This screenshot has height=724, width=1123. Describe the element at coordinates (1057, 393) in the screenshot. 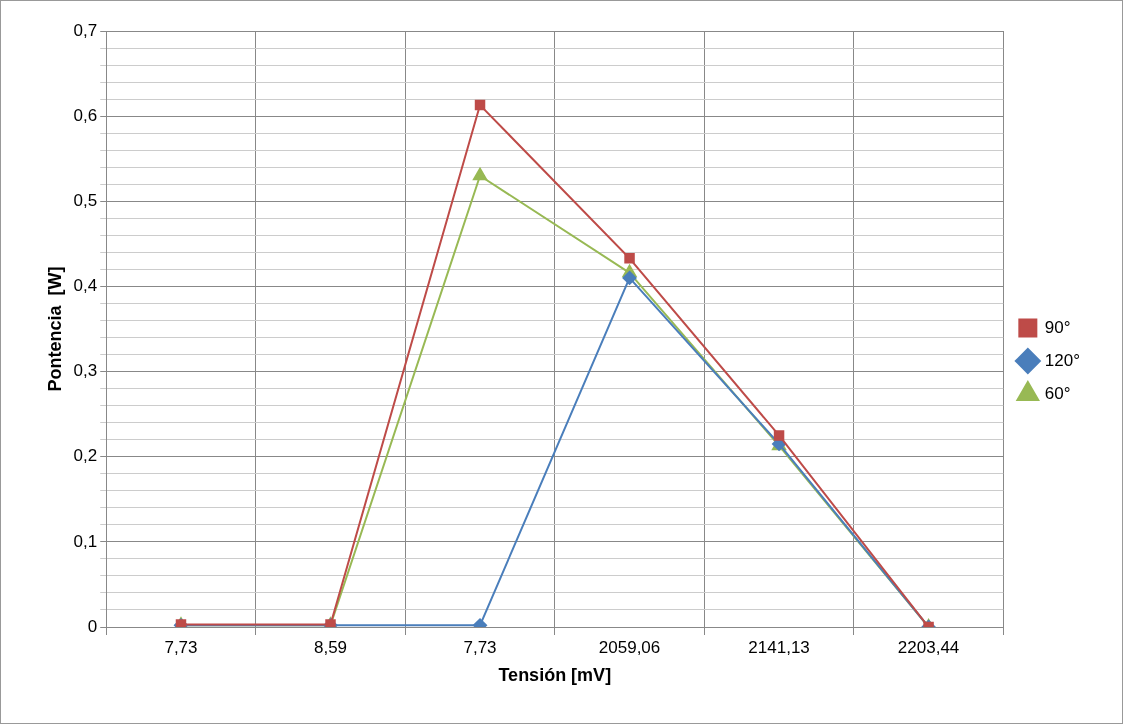

I see `legend-label: 60°` at that location.